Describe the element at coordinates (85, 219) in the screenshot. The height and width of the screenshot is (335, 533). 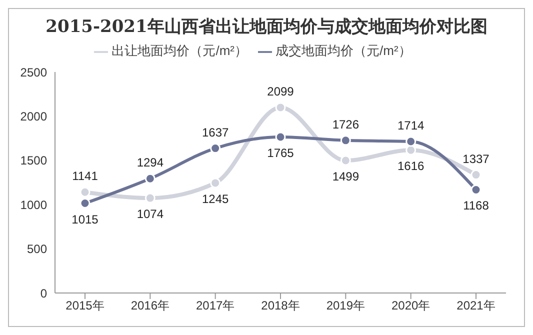
I see `data-label: 1015` at that location.